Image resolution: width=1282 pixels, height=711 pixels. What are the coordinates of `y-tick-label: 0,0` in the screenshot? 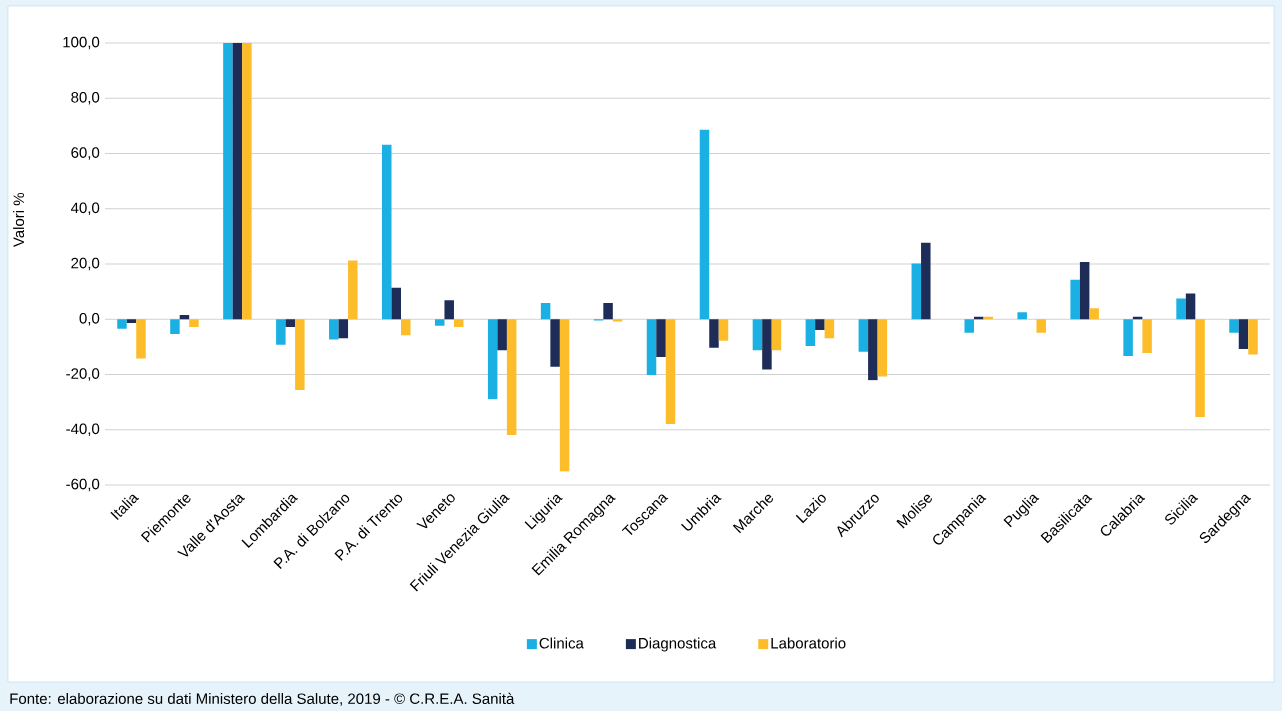 It's located at (89, 319).